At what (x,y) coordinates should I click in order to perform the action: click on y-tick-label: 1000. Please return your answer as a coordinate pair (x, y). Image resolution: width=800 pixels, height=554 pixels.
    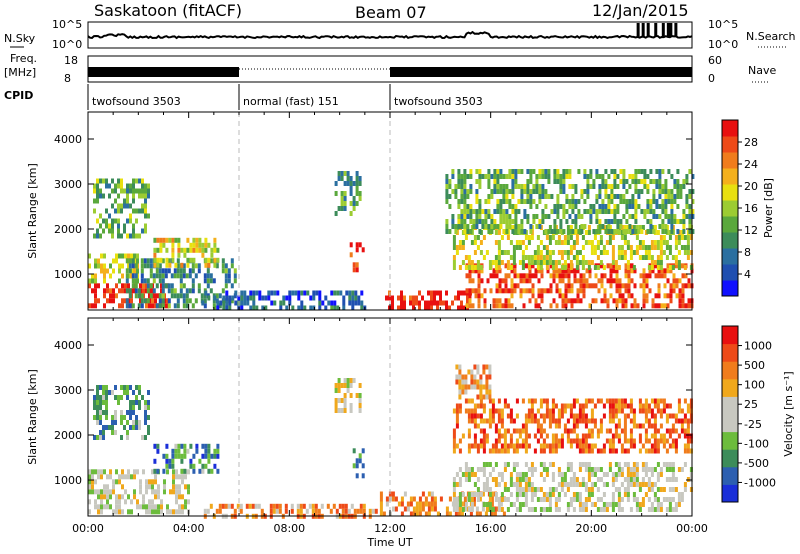
    Looking at the image, I should click on (68, 480).